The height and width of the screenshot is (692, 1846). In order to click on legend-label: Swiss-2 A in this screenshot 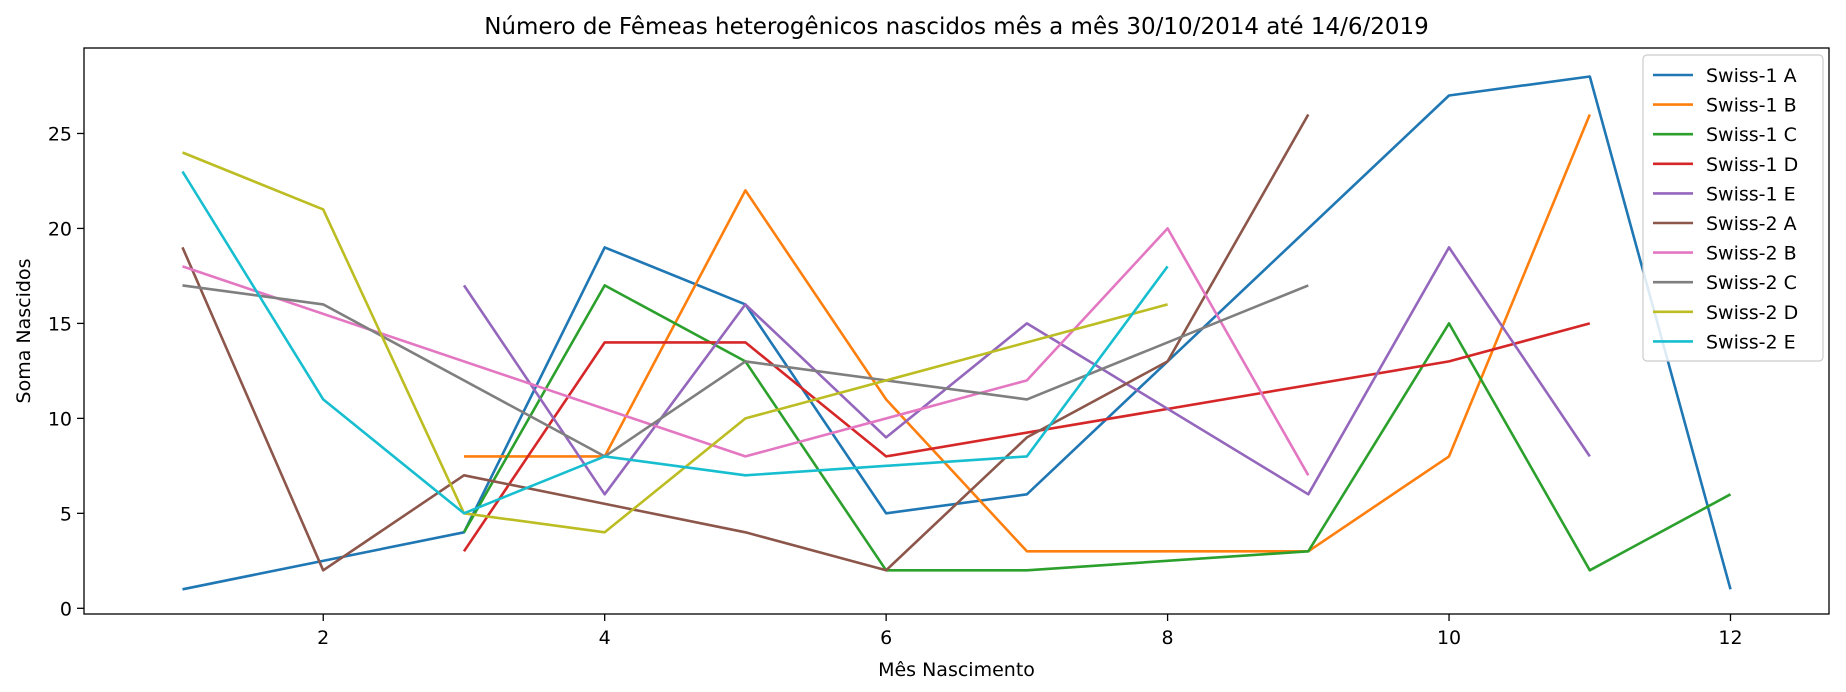, I will do `click(1751, 224)`.